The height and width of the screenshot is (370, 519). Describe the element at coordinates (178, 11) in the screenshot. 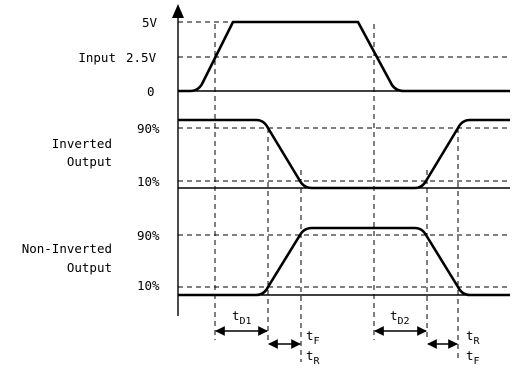

I see `vertical-axis-arrow-icon` at that location.